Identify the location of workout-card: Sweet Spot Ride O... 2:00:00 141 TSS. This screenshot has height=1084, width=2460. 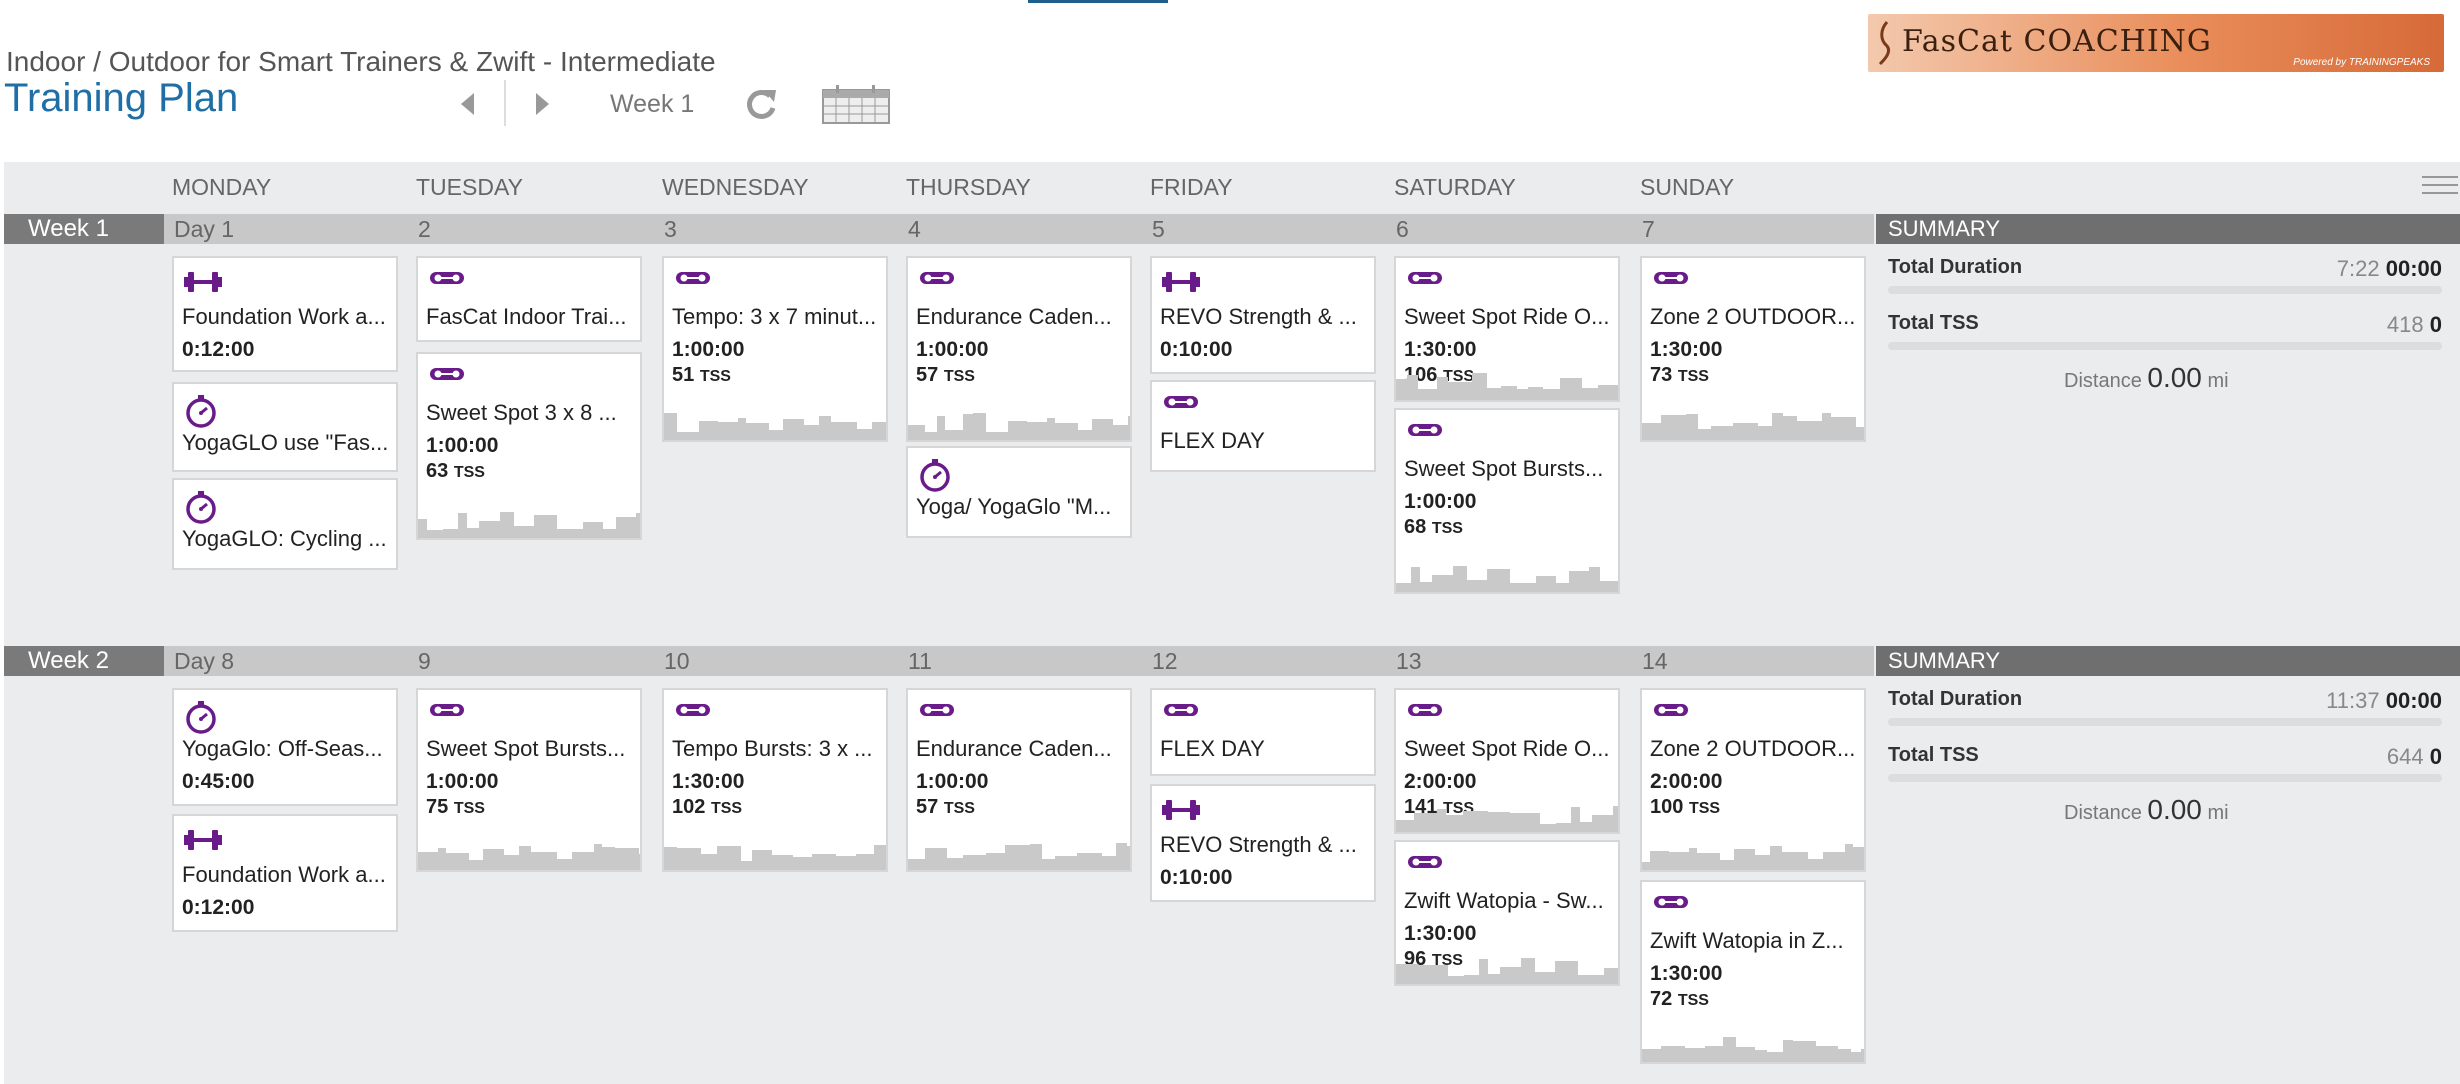
(1507, 761).